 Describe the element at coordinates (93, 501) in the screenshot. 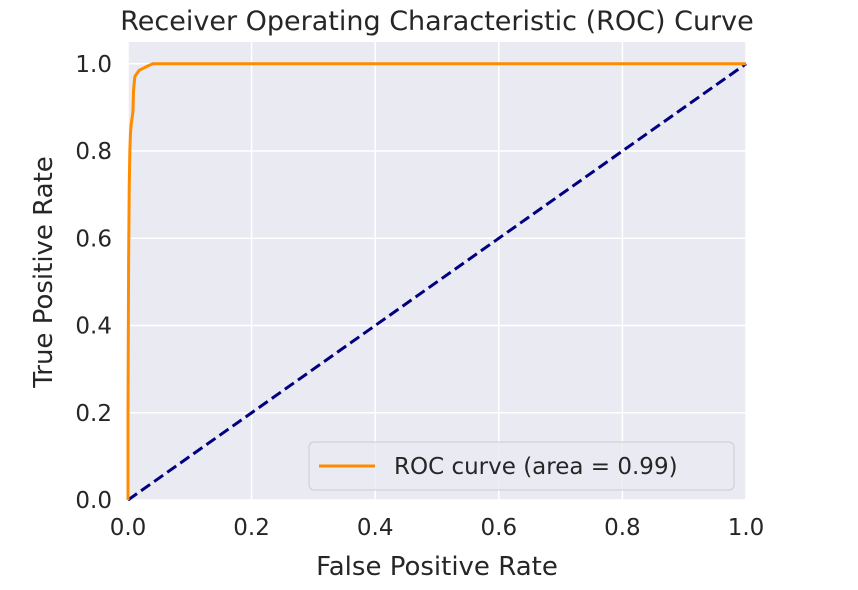

I see `y-tick-label: 0.0` at that location.